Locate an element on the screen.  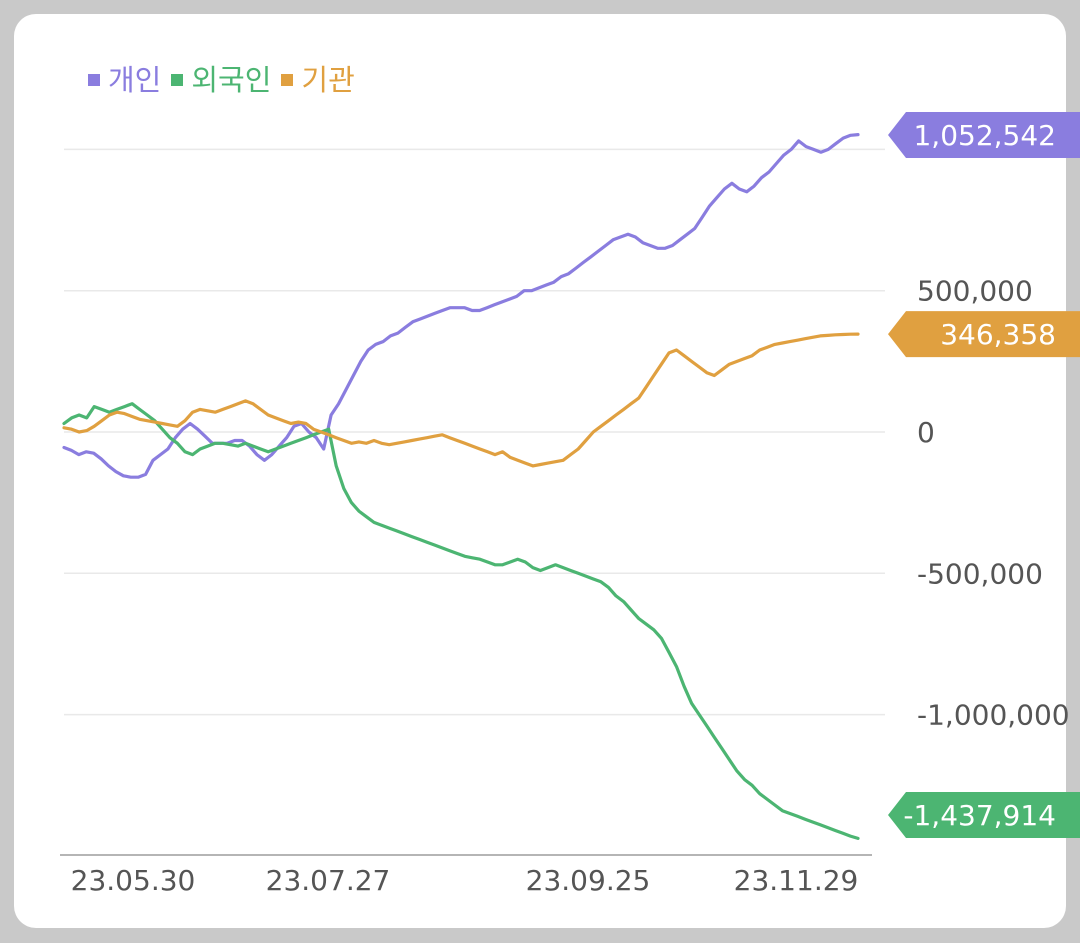
legend-item-institution: 기관 is located at coordinates (318, 80).